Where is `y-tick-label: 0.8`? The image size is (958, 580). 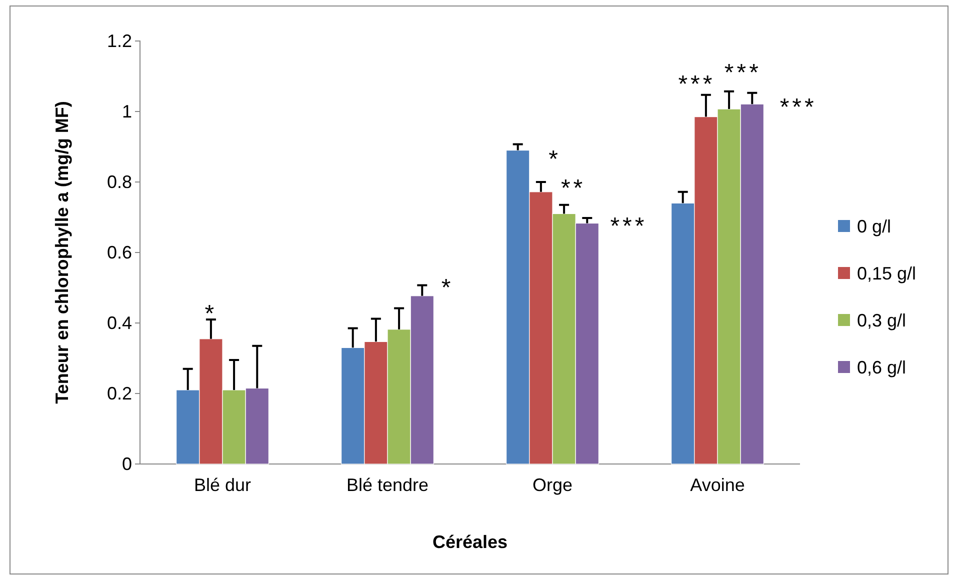
y-tick-label: 0.8 is located at coordinates (119, 182).